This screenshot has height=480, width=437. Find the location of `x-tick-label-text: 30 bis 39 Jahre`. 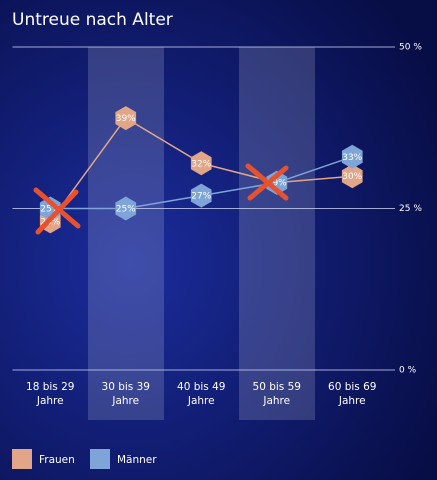

x-tick-label-text: 30 bis 39 Jahre is located at coordinates (125, 394).